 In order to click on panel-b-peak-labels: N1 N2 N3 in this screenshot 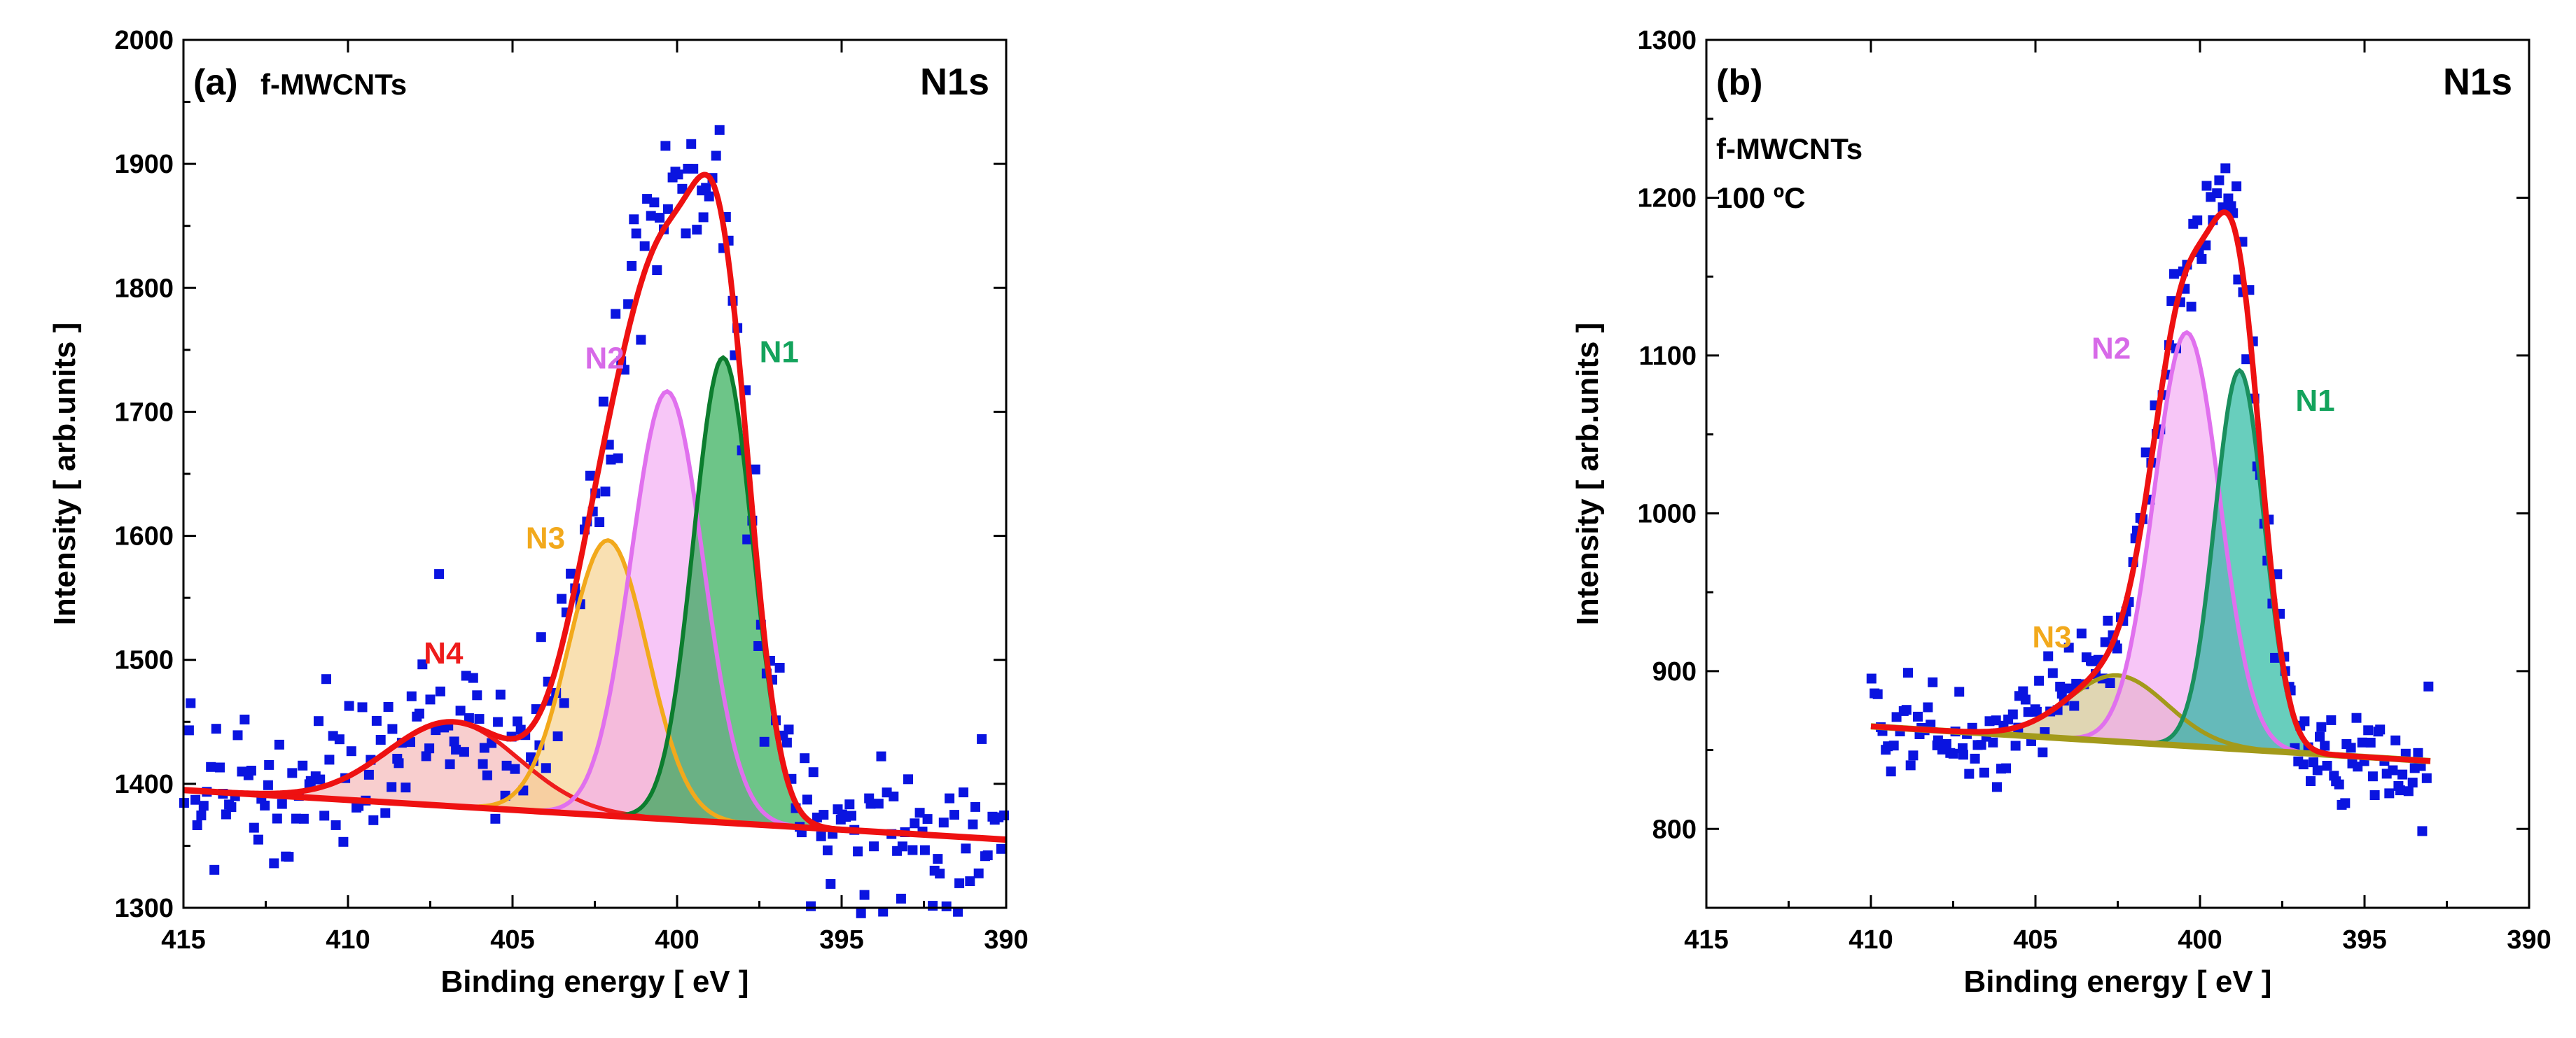, I will do `click(2183, 492)`.